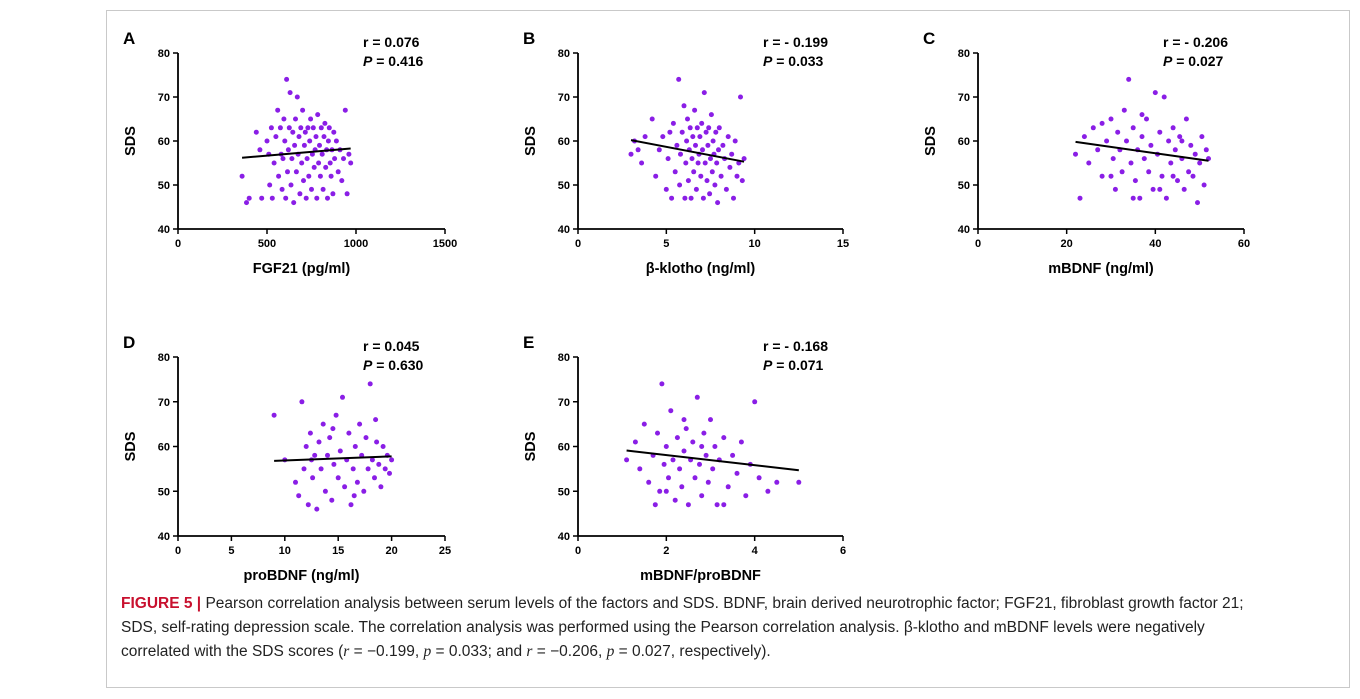 This screenshot has width=1360, height=699. Describe the element at coordinates (397, 365) in the screenshot. I see `panel-d-p-number: = 0.630` at that location.